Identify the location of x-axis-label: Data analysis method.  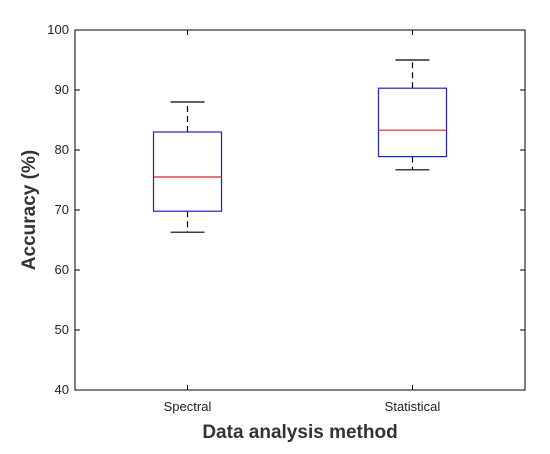
(299, 432).